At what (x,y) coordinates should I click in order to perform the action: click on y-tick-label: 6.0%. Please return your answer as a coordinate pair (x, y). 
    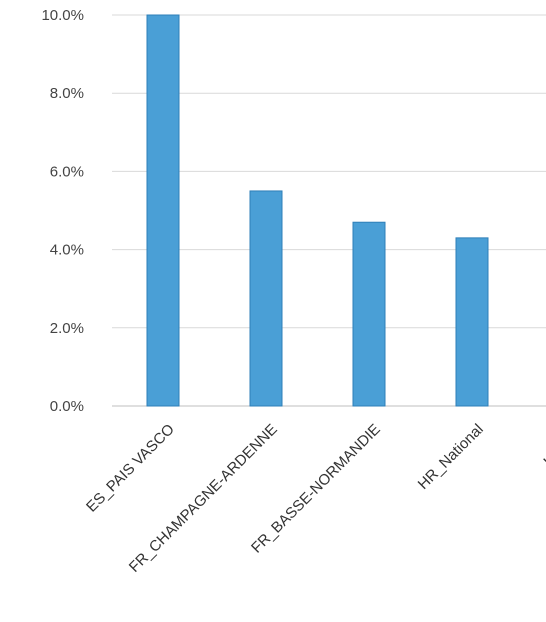
    Looking at the image, I should click on (67, 171).